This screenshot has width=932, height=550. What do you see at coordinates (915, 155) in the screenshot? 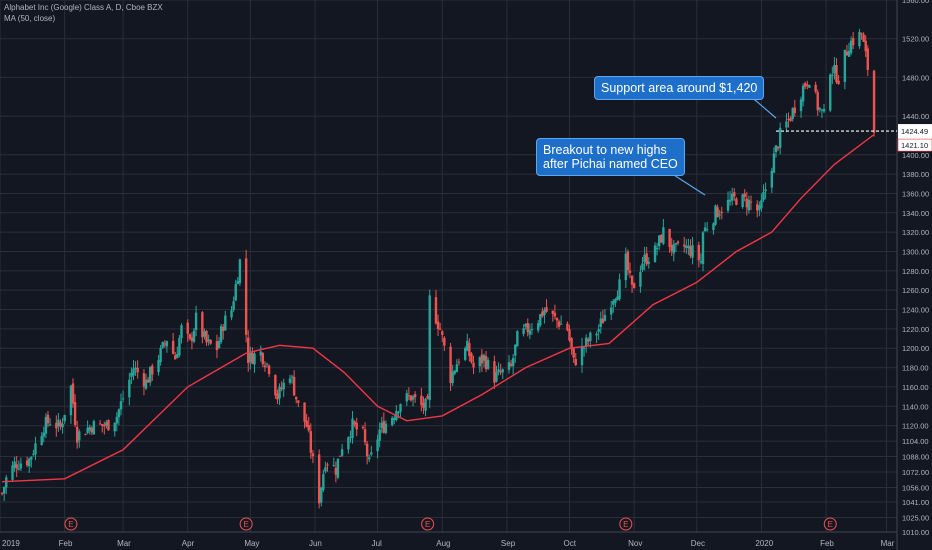
I see `price-tick-label: 1400.00` at bounding box center [915, 155].